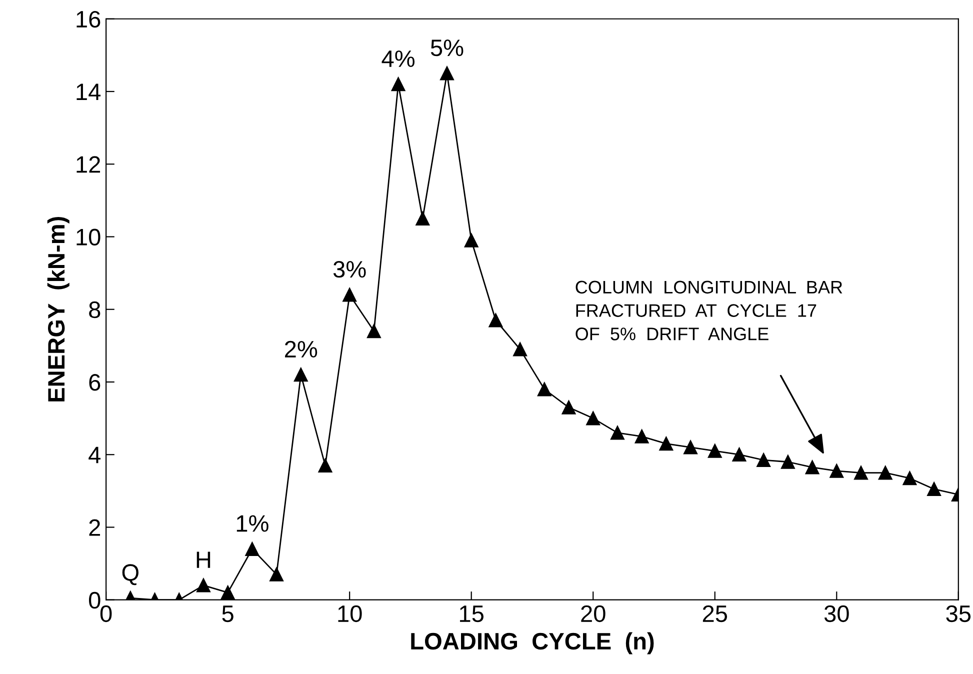 The image size is (973, 674). I want to click on y-tick-label: 12, so click(88, 164).